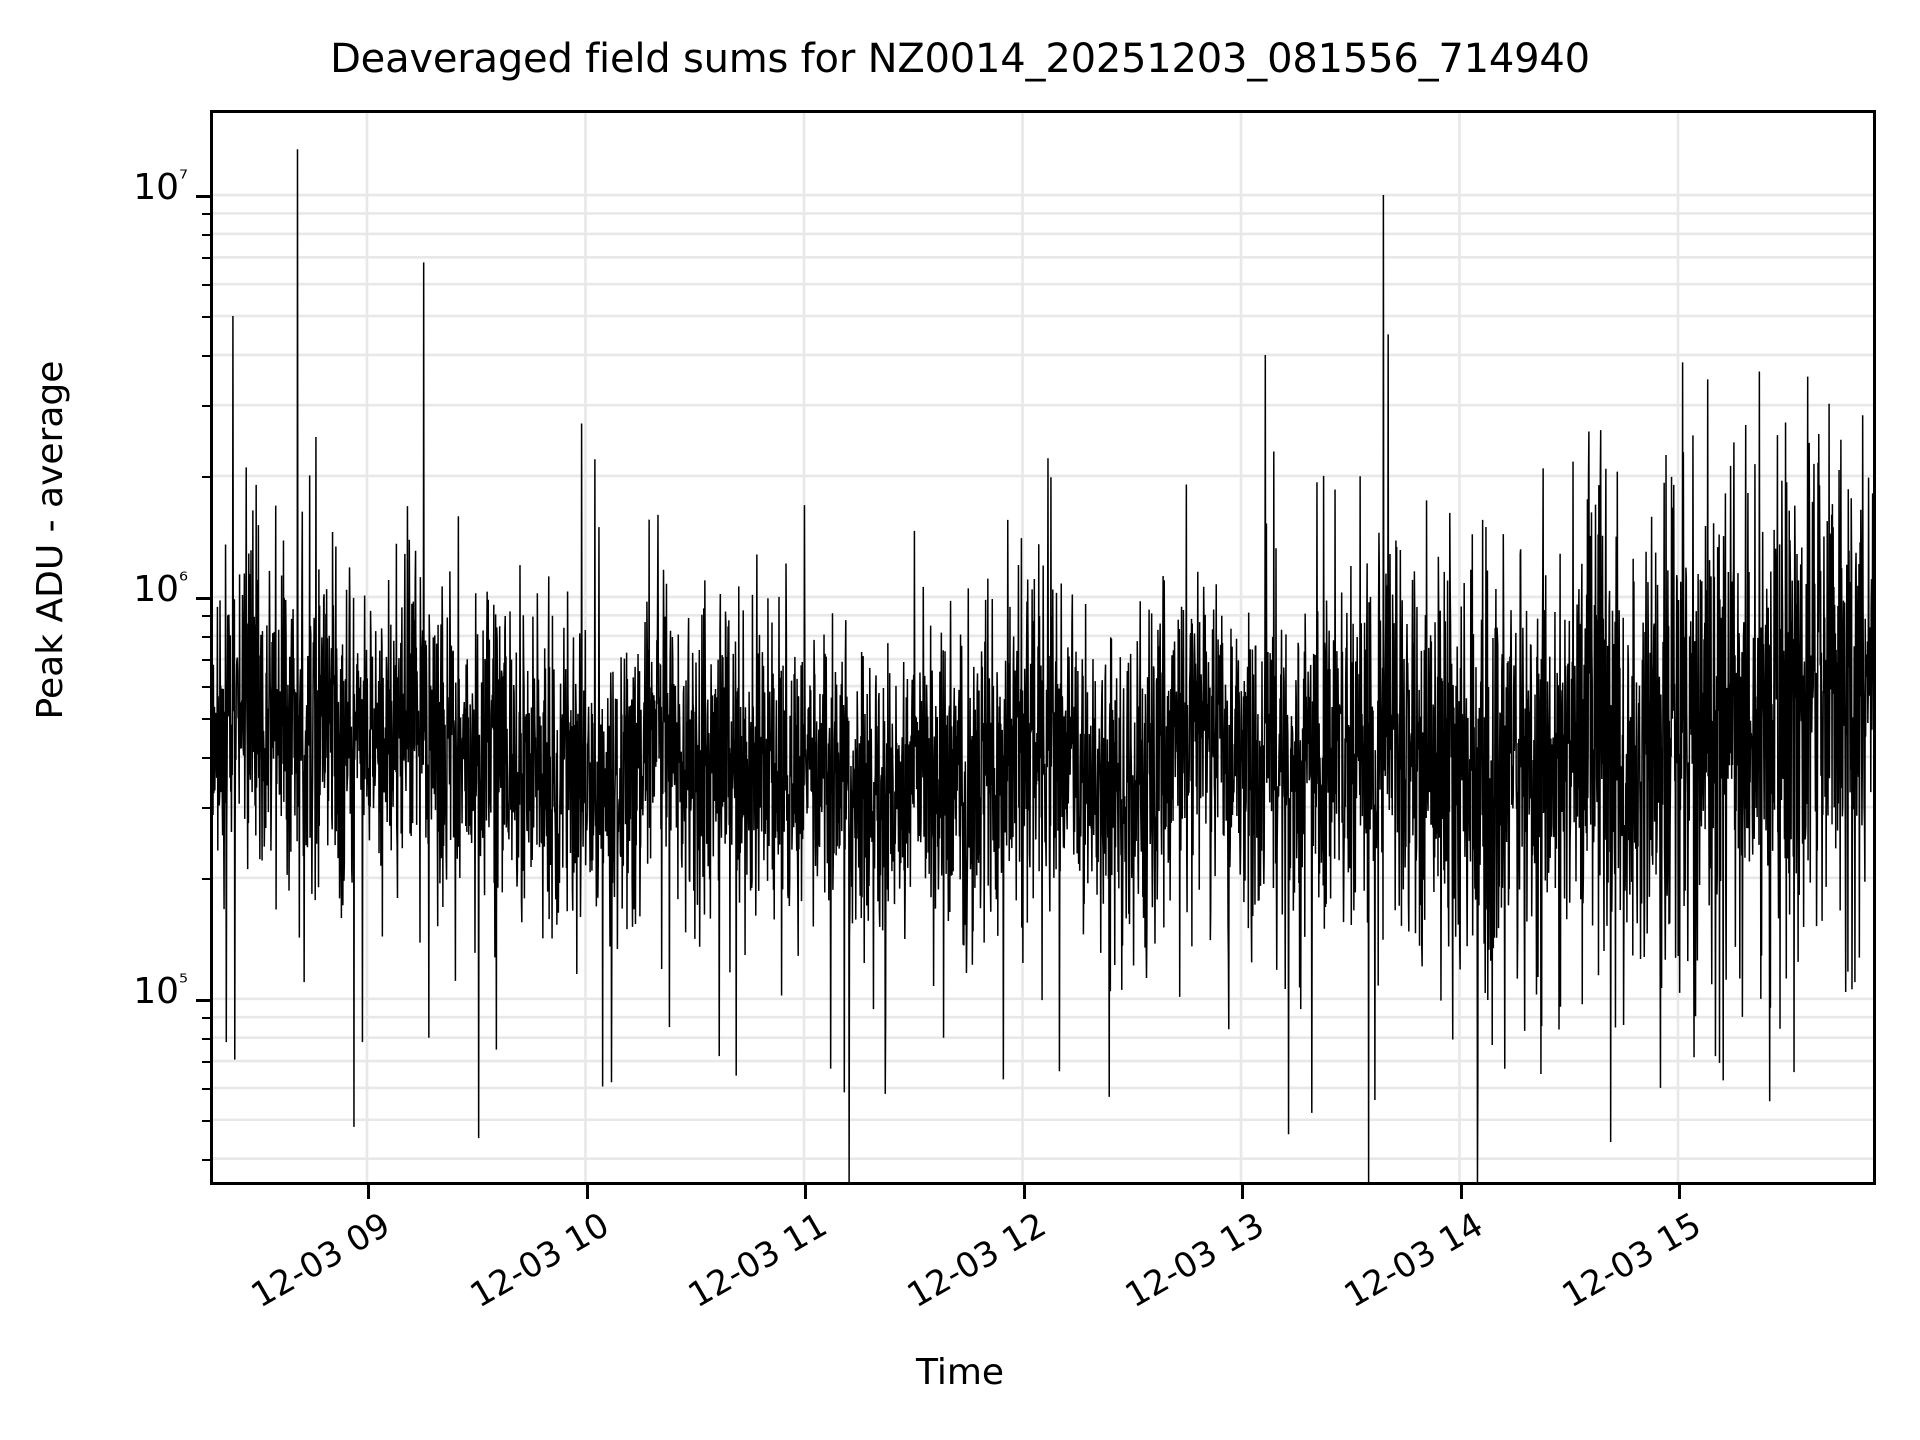 The height and width of the screenshot is (1440, 1920). What do you see at coordinates (1194, 1261) in the screenshot?
I see `x-tick-label: 12-03 13` at bounding box center [1194, 1261].